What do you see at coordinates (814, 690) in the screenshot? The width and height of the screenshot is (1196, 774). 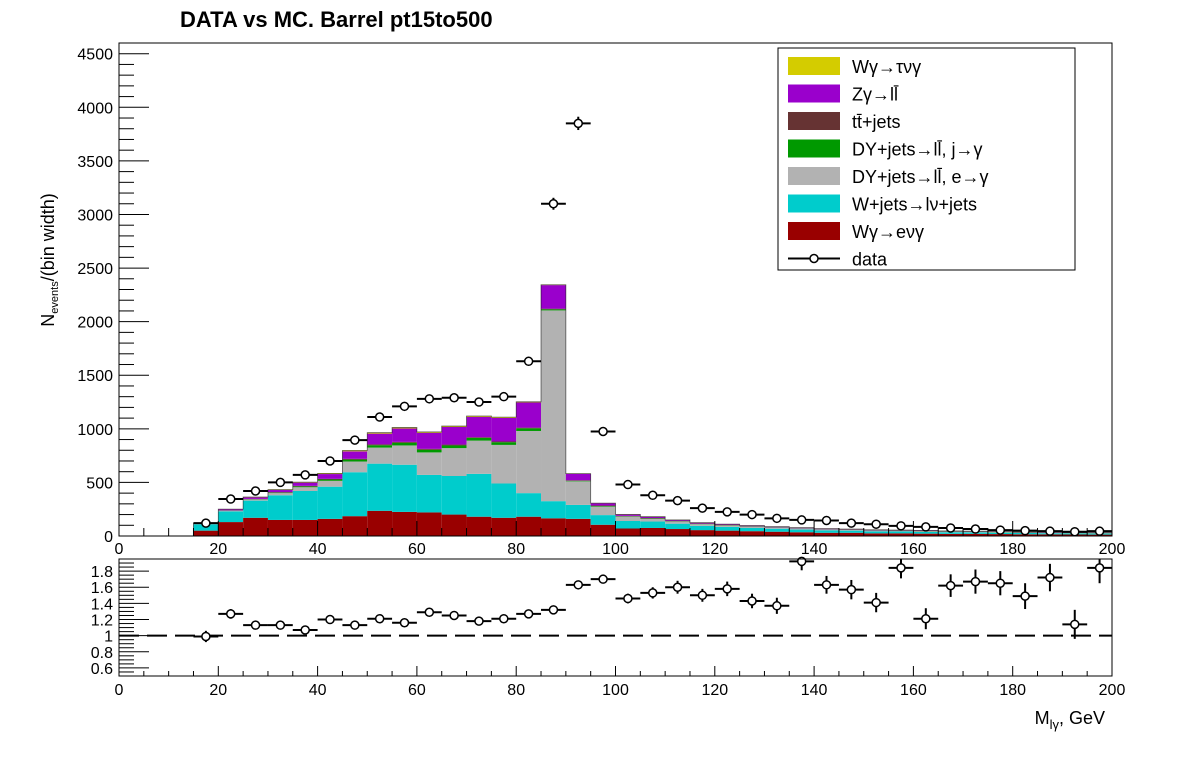 I see `ratio-x-tick-label: 140` at bounding box center [814, 690].